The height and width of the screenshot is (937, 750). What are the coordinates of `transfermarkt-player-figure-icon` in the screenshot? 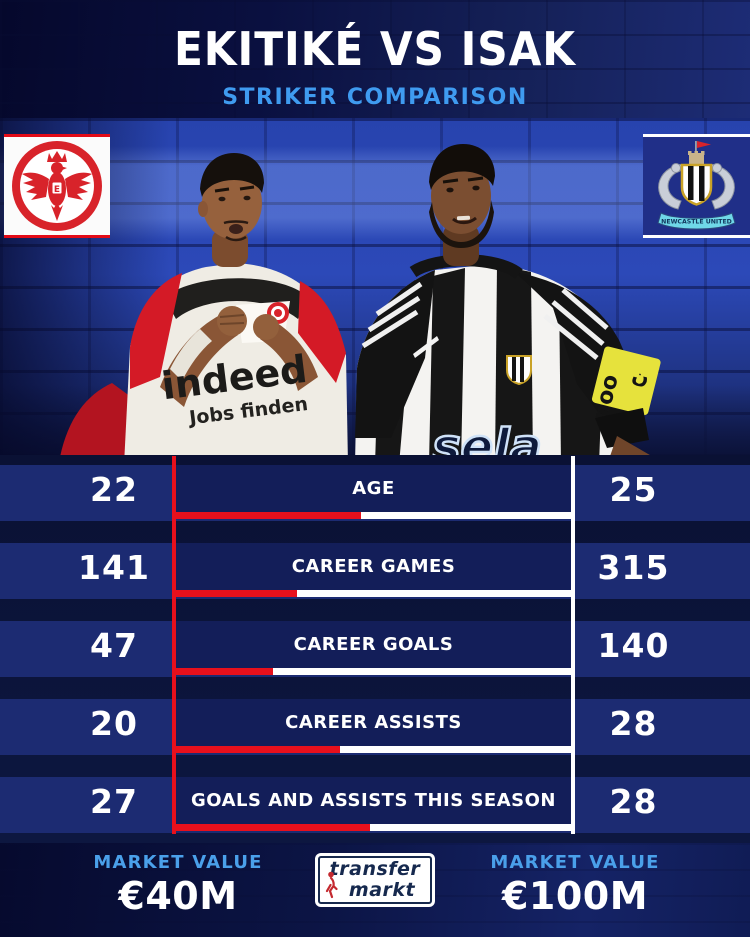 It's located at (331, 885).